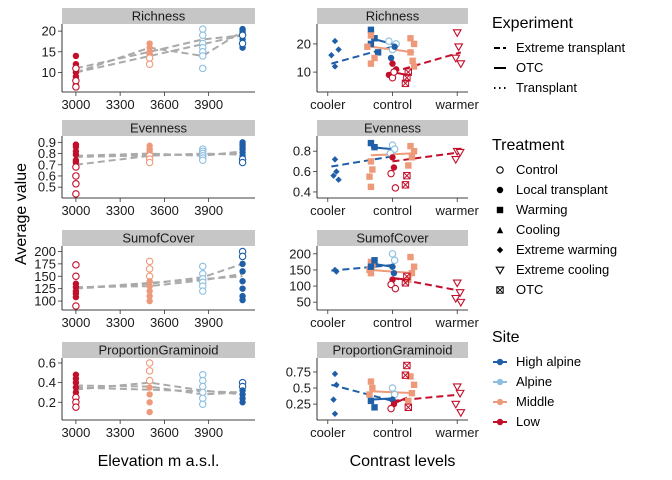 Image resolution: width=672 pixels, height=480 pixels. Describe the element at coordinates (548, 361) in the screenshot. I see `legend-label: High alpine` at that location.